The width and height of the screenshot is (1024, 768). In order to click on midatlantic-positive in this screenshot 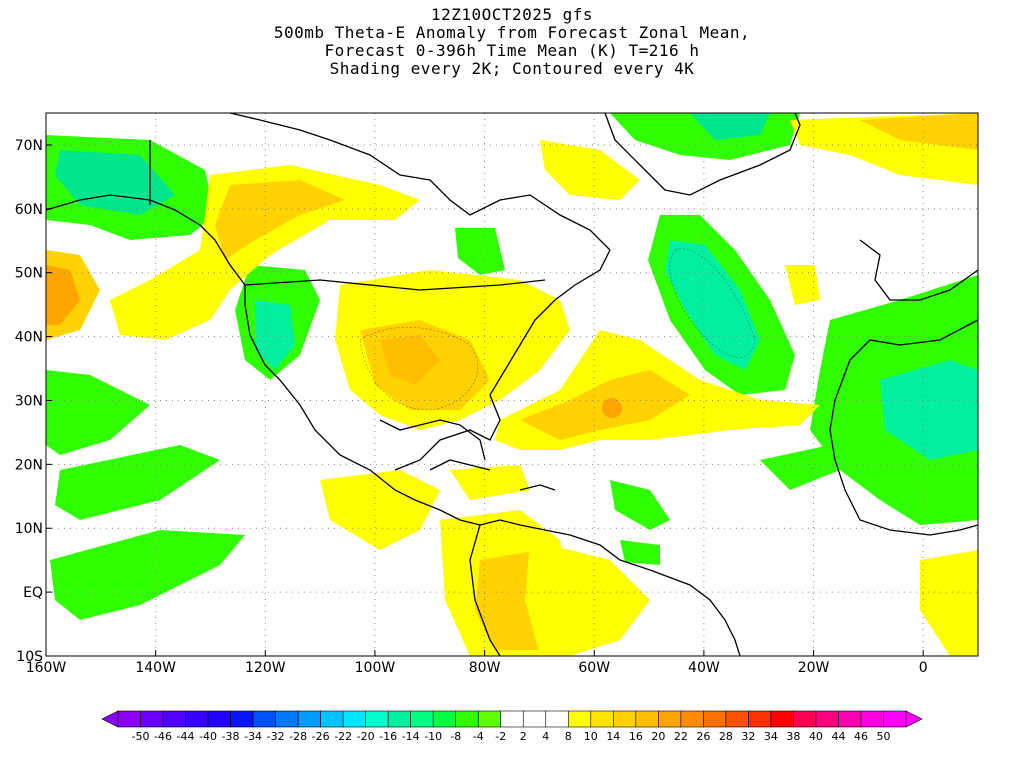, I will do `click(802, 285)`.